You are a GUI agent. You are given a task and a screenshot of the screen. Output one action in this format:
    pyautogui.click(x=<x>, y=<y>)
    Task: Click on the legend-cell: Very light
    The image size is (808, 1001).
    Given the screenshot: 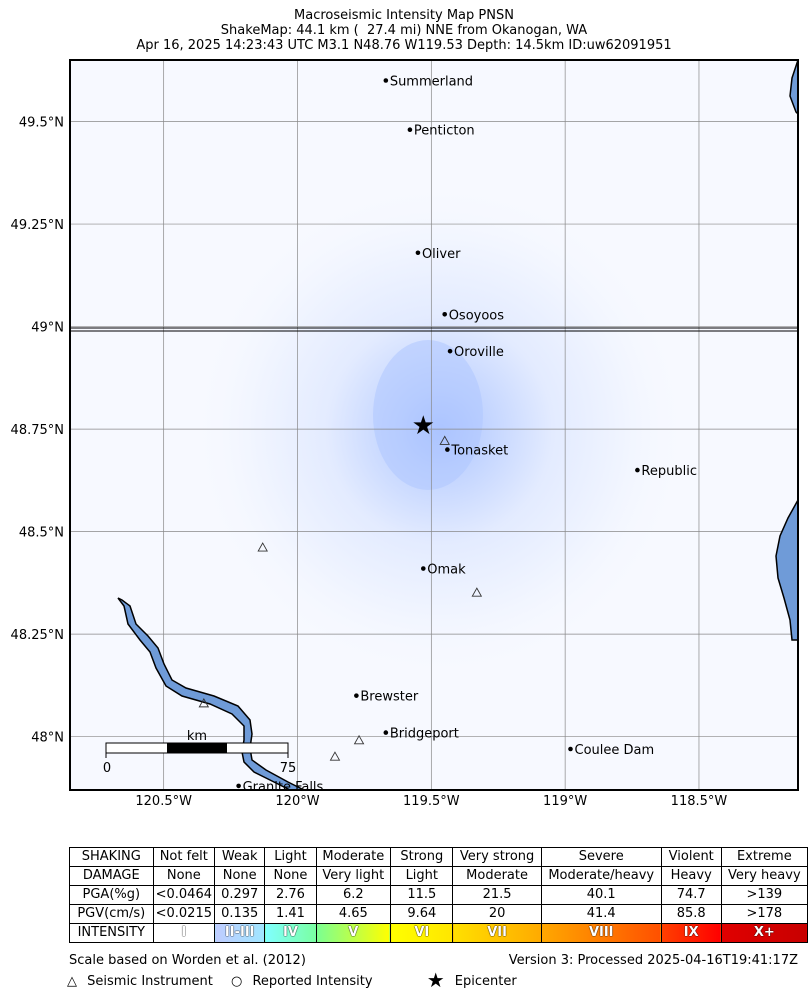 What is the action you would take?
    pyautogui.click(x=353, y=876)
    